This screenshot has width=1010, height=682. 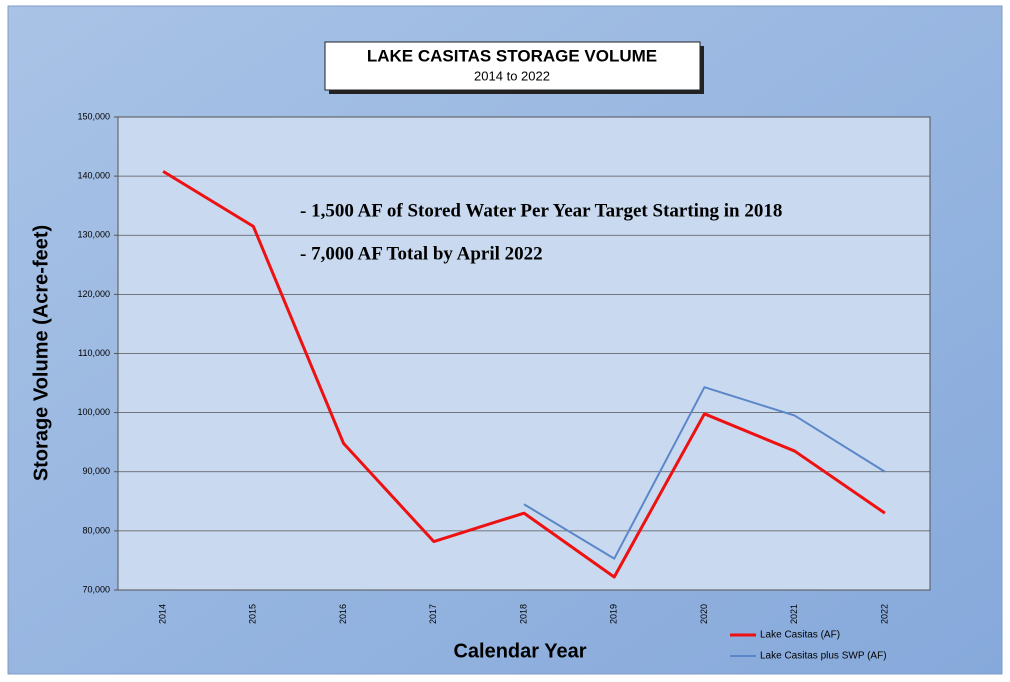 I want to click on y-tick-label: 100,000, so click(x=93, y=412).